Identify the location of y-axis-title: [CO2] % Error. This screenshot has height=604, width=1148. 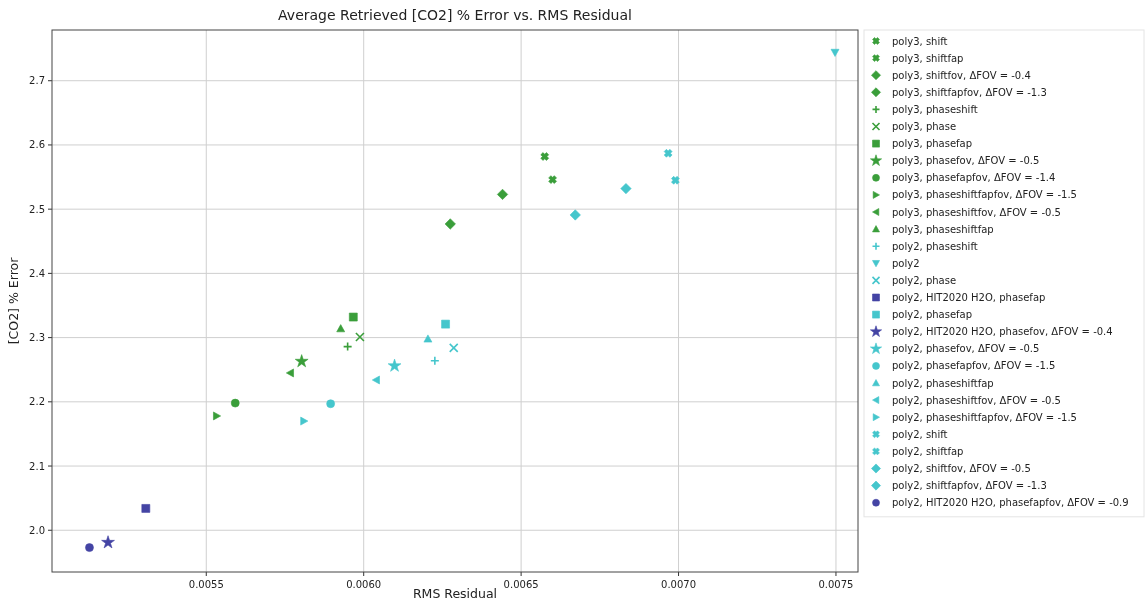
(13, 300).